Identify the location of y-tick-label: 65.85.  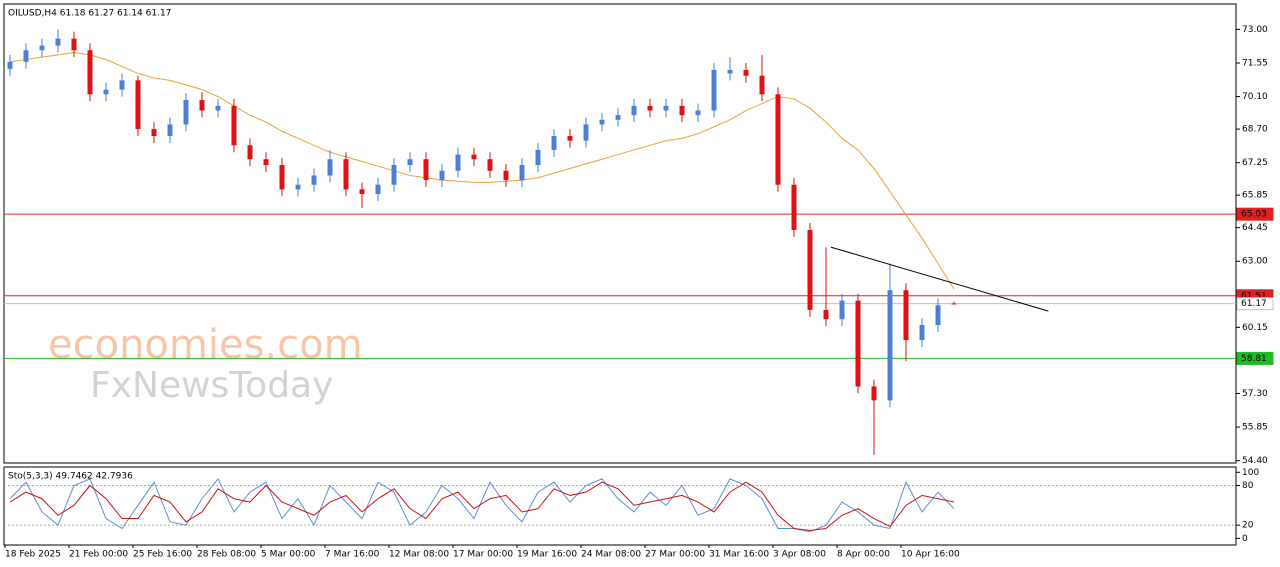
(1255, 196).